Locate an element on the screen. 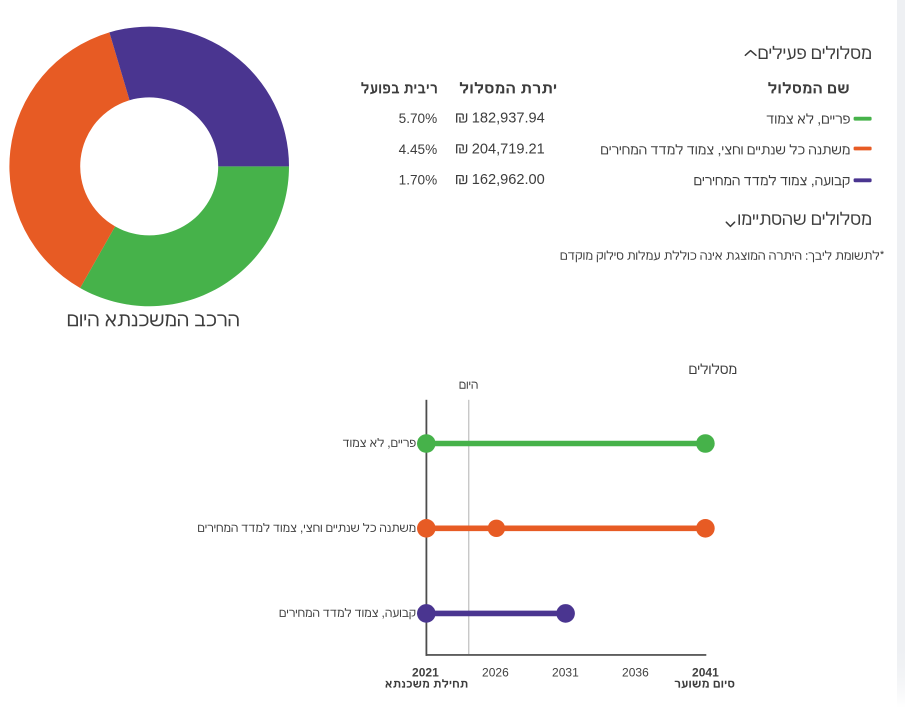 The image size is (905, 708). svg-text: 162,962.00 is located at coordinates (508, 180).